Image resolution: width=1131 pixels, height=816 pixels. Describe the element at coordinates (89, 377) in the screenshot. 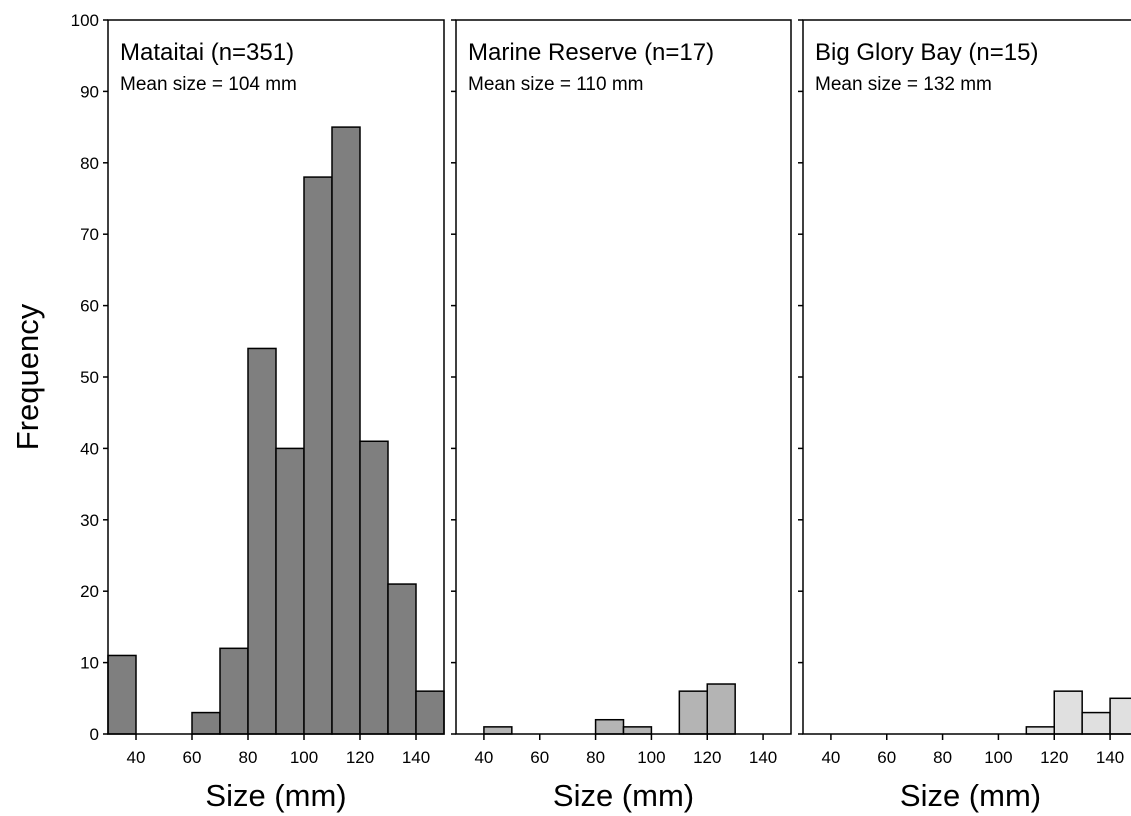

I see `y-tick-label-50: 50` at that location.